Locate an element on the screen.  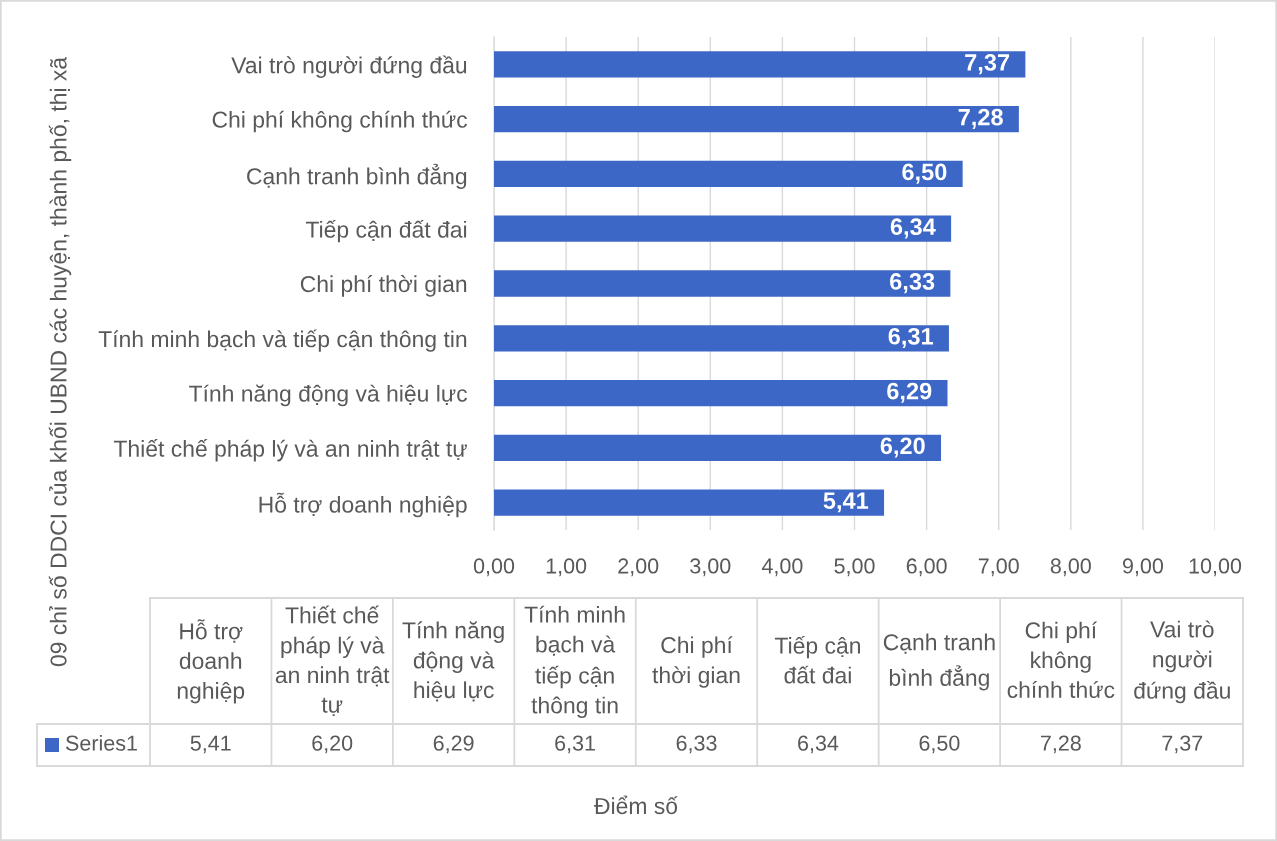
category-label: Tính minh bạch và tiếp cận thông tin is located at coordinates (574, 661).